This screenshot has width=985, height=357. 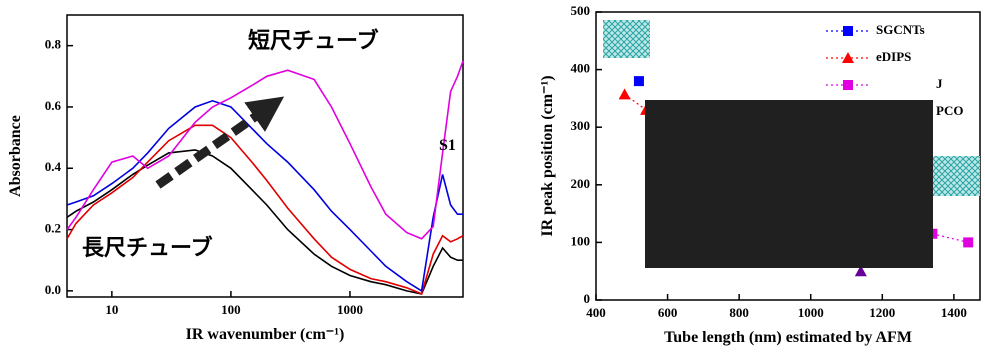 I want to click on x-tick-label: 600, so click(x=668, y=312).